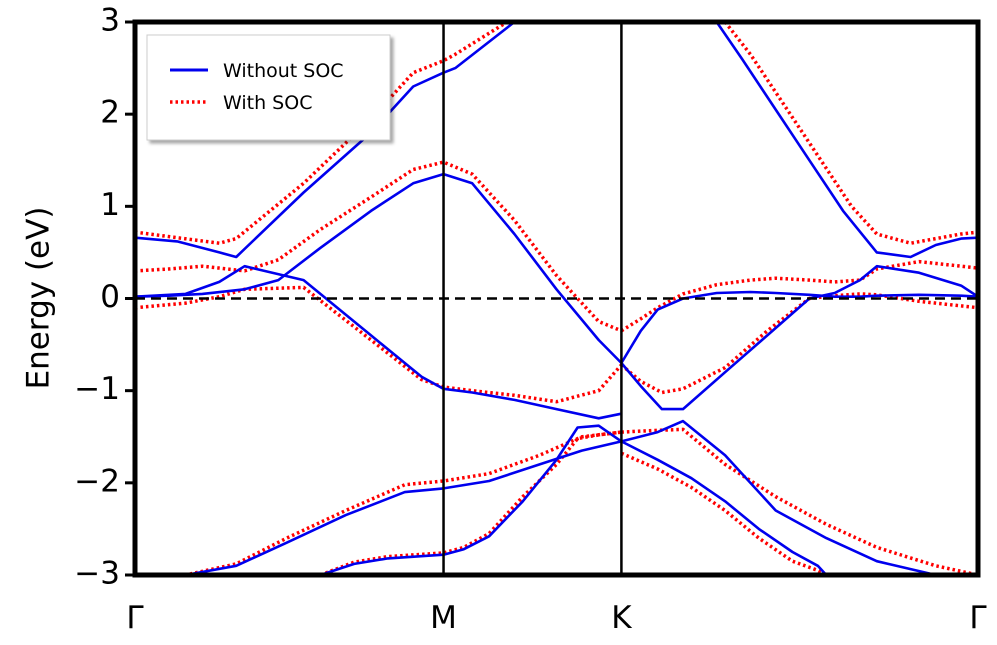  I want to click on y-tick-label-5: 2, so click(110, 113).